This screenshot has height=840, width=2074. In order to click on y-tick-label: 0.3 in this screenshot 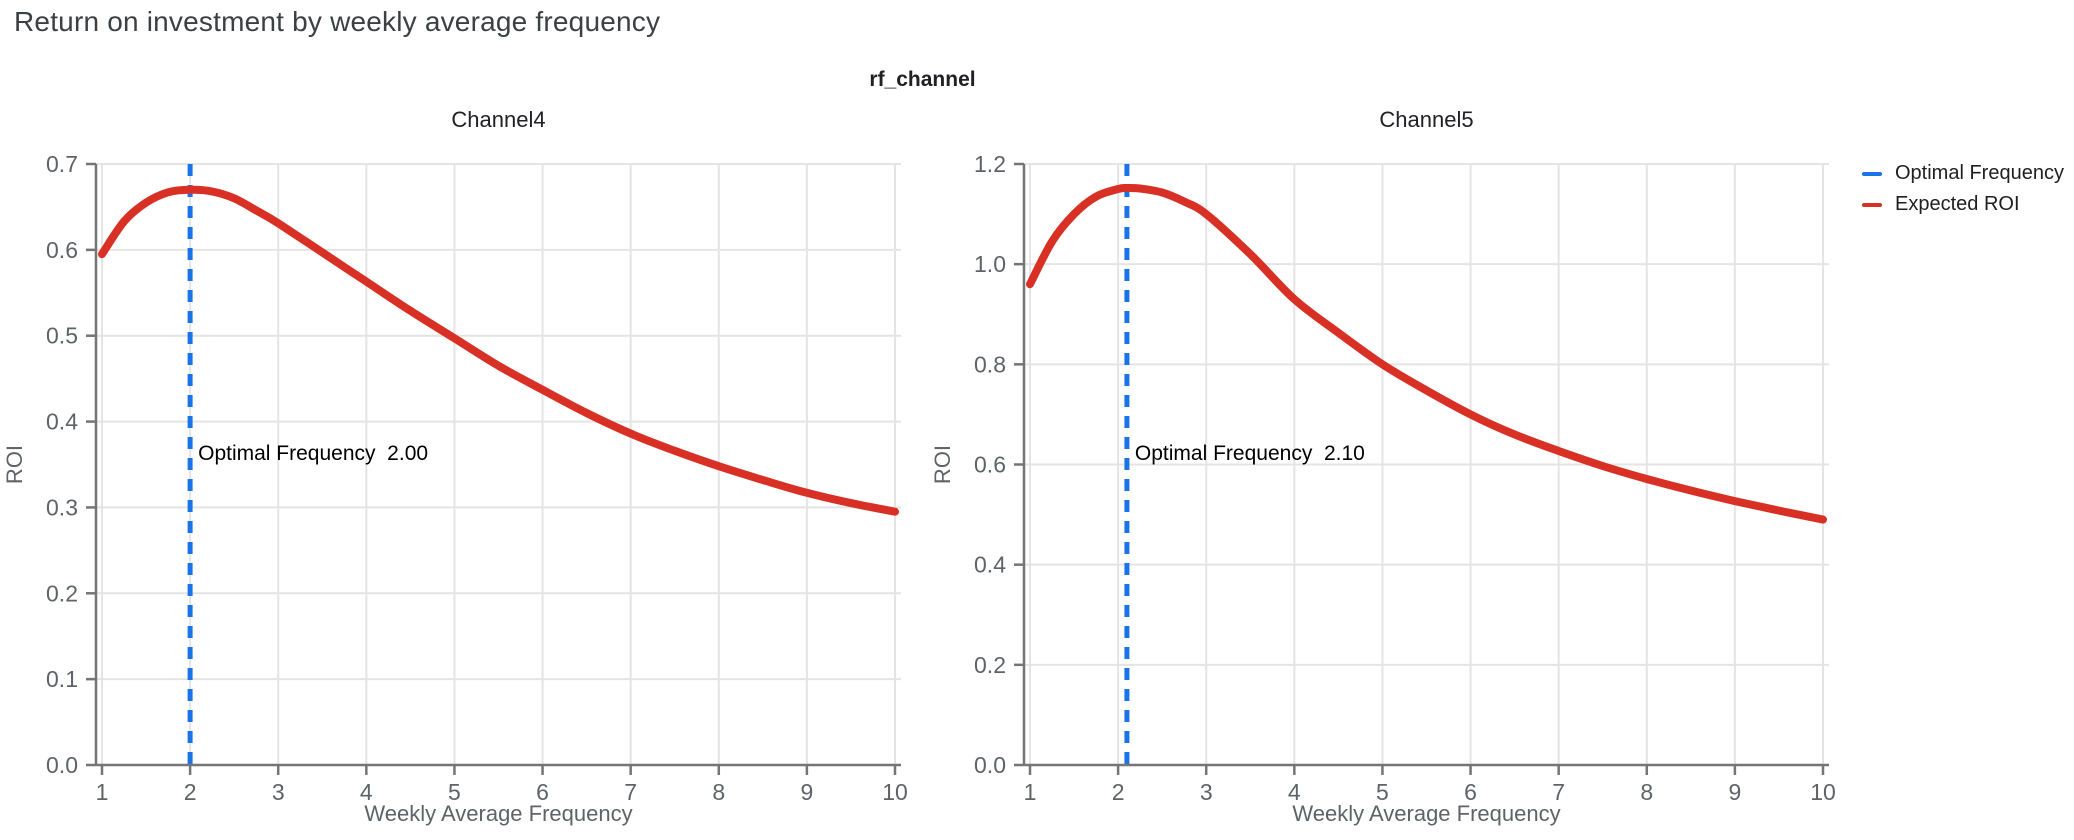, I will do `click(62, 507)`.